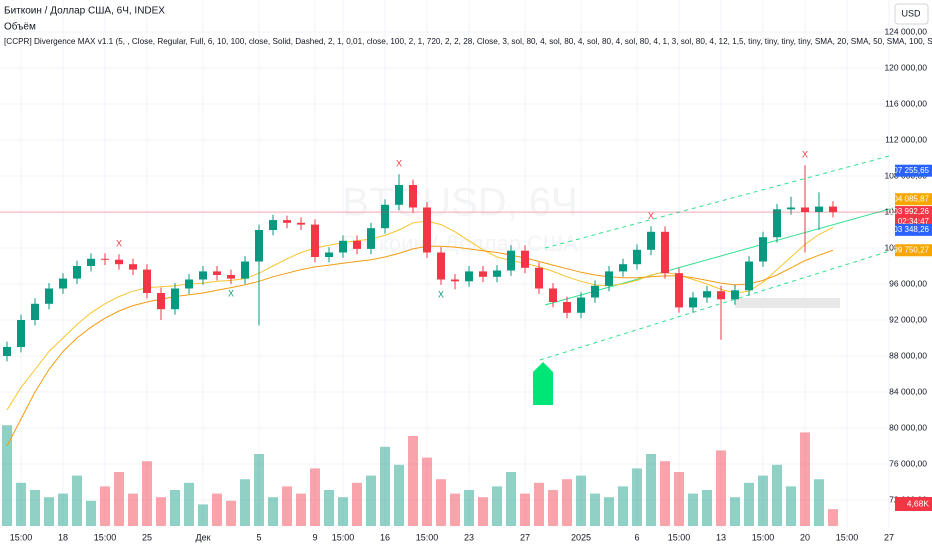  I want to click on watermark: BTCUSD, 6Ч, so click(460, 203).